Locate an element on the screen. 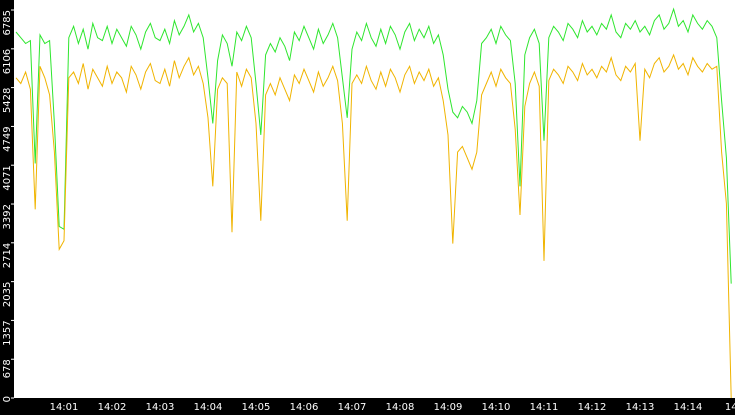  x-tick-label: 14:07 is located at coordinates (352, 407).